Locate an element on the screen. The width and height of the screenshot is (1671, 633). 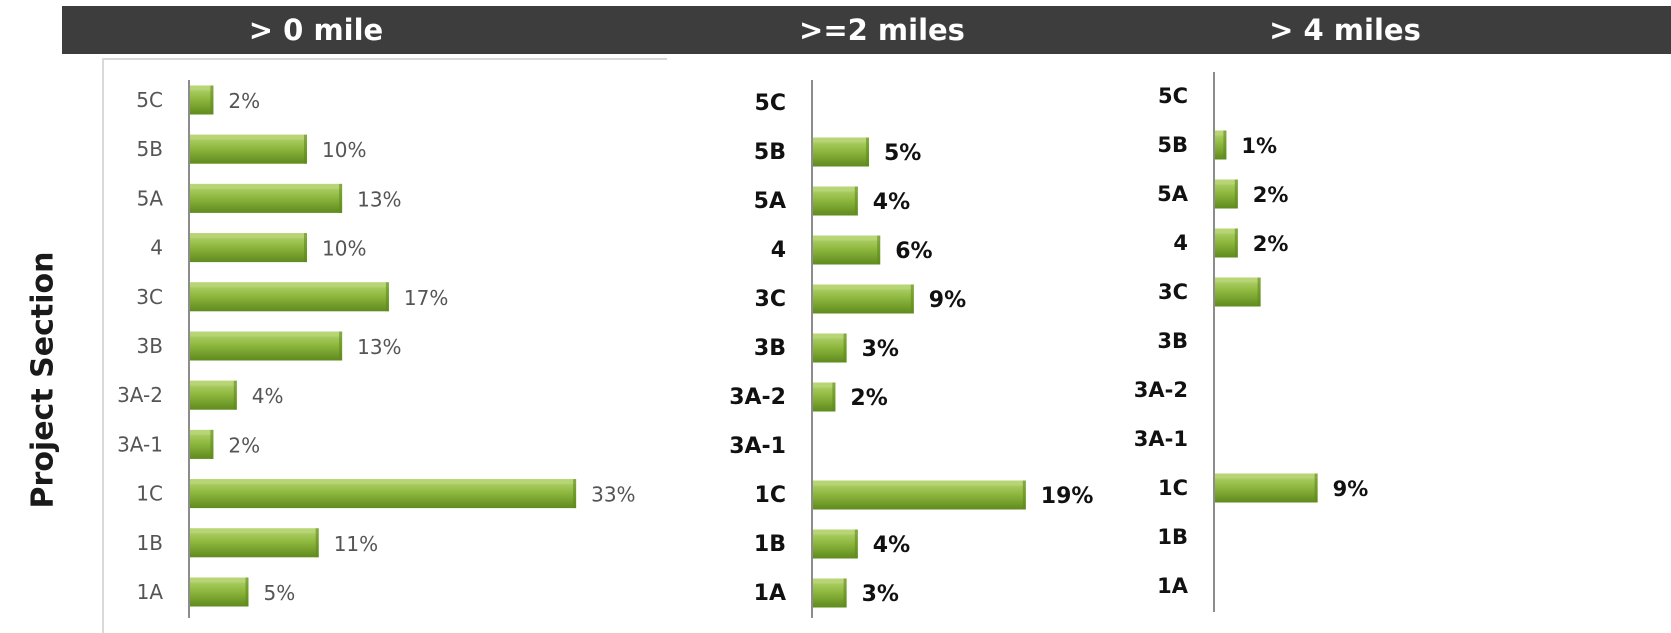
panel-title-0-mile: > 0 mile is located at coordinates (316, 30).